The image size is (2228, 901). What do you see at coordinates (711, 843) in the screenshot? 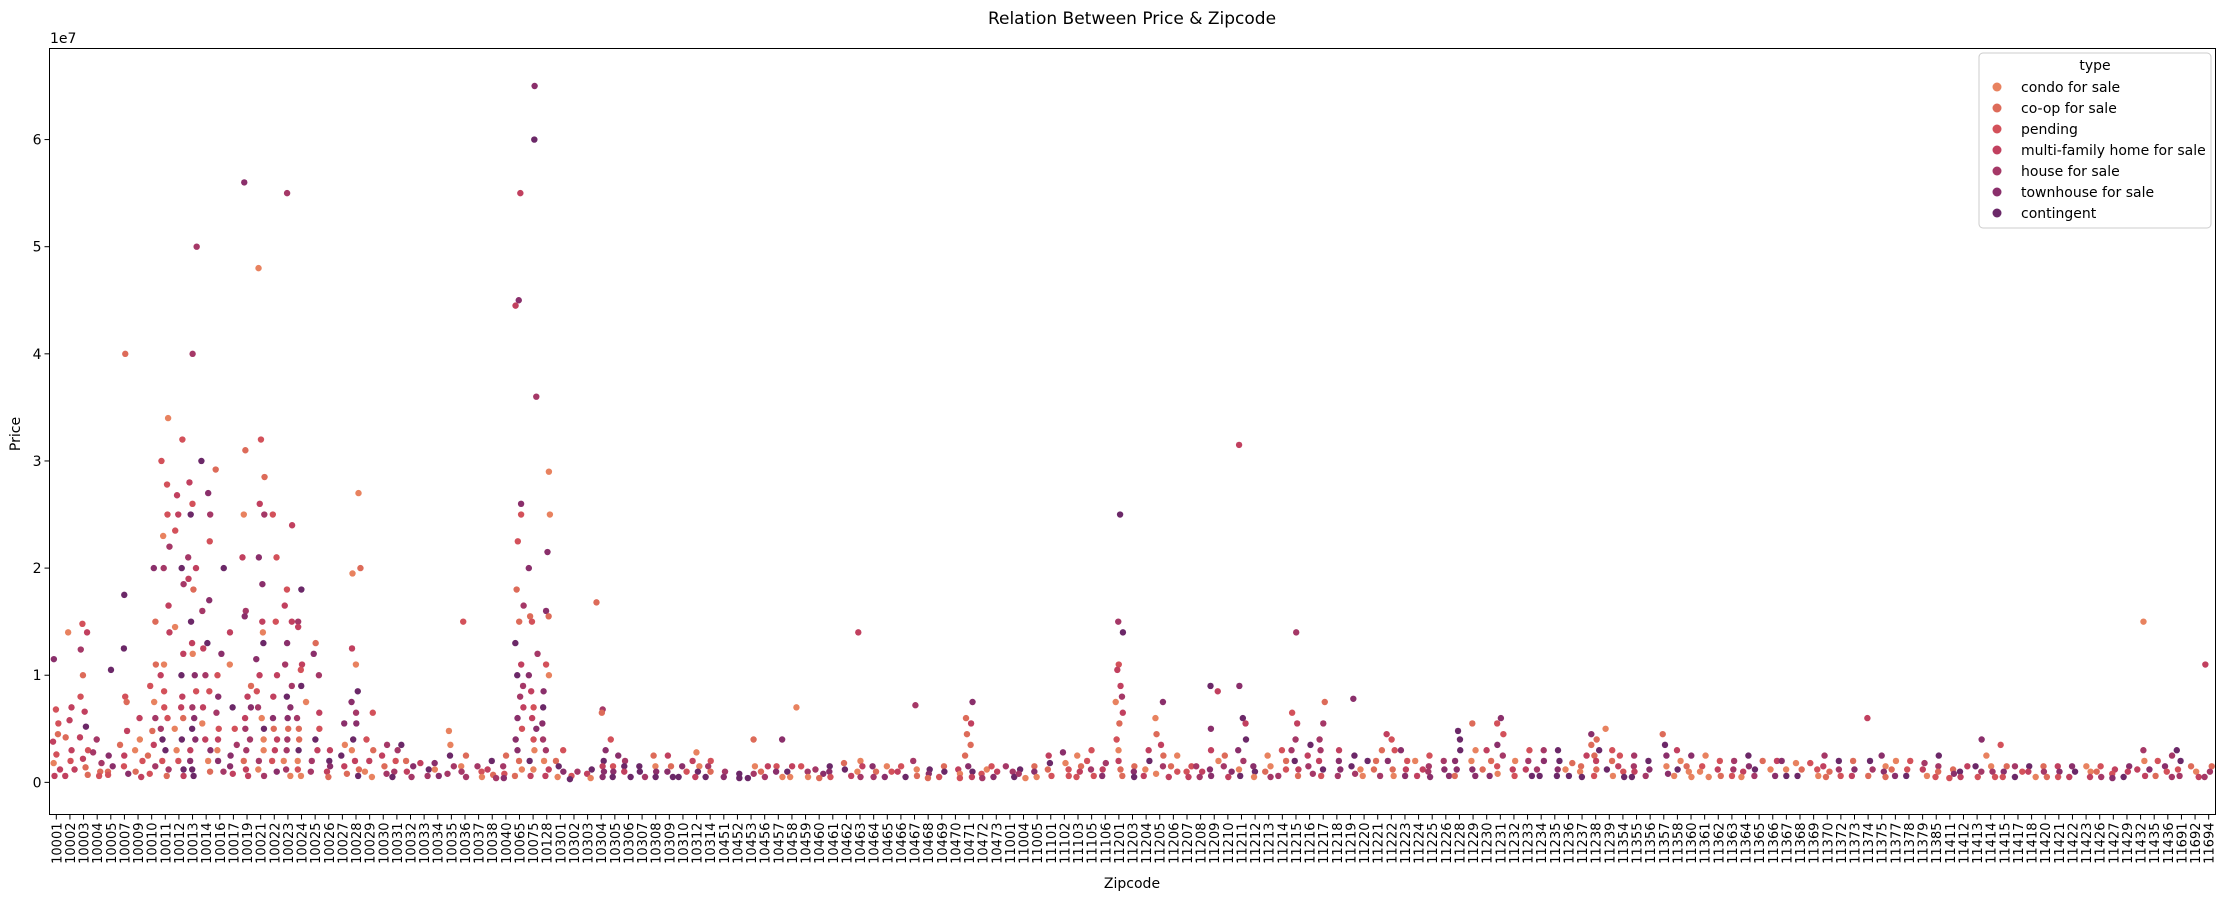
I see `x-tick-label: 10314` at bounding box center [711, 843].